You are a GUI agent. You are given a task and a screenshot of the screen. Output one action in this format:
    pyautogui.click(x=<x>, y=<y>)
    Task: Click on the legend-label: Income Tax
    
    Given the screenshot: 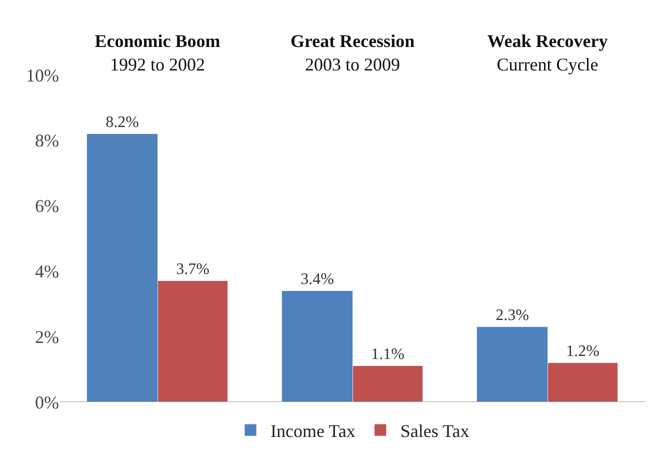 What is the action you would take?
    pyautogui.click(x=313, y=431)
    